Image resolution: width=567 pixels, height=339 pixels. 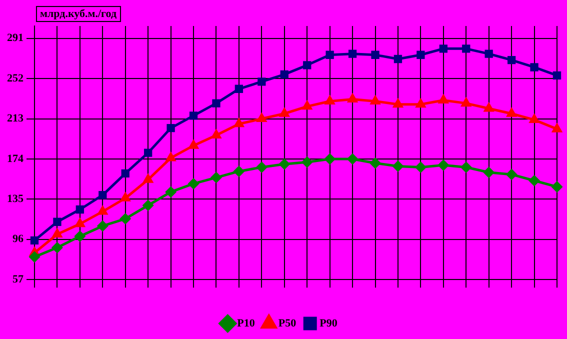 I want to click on y-tick-label: 135, so click(x=15, y=199).